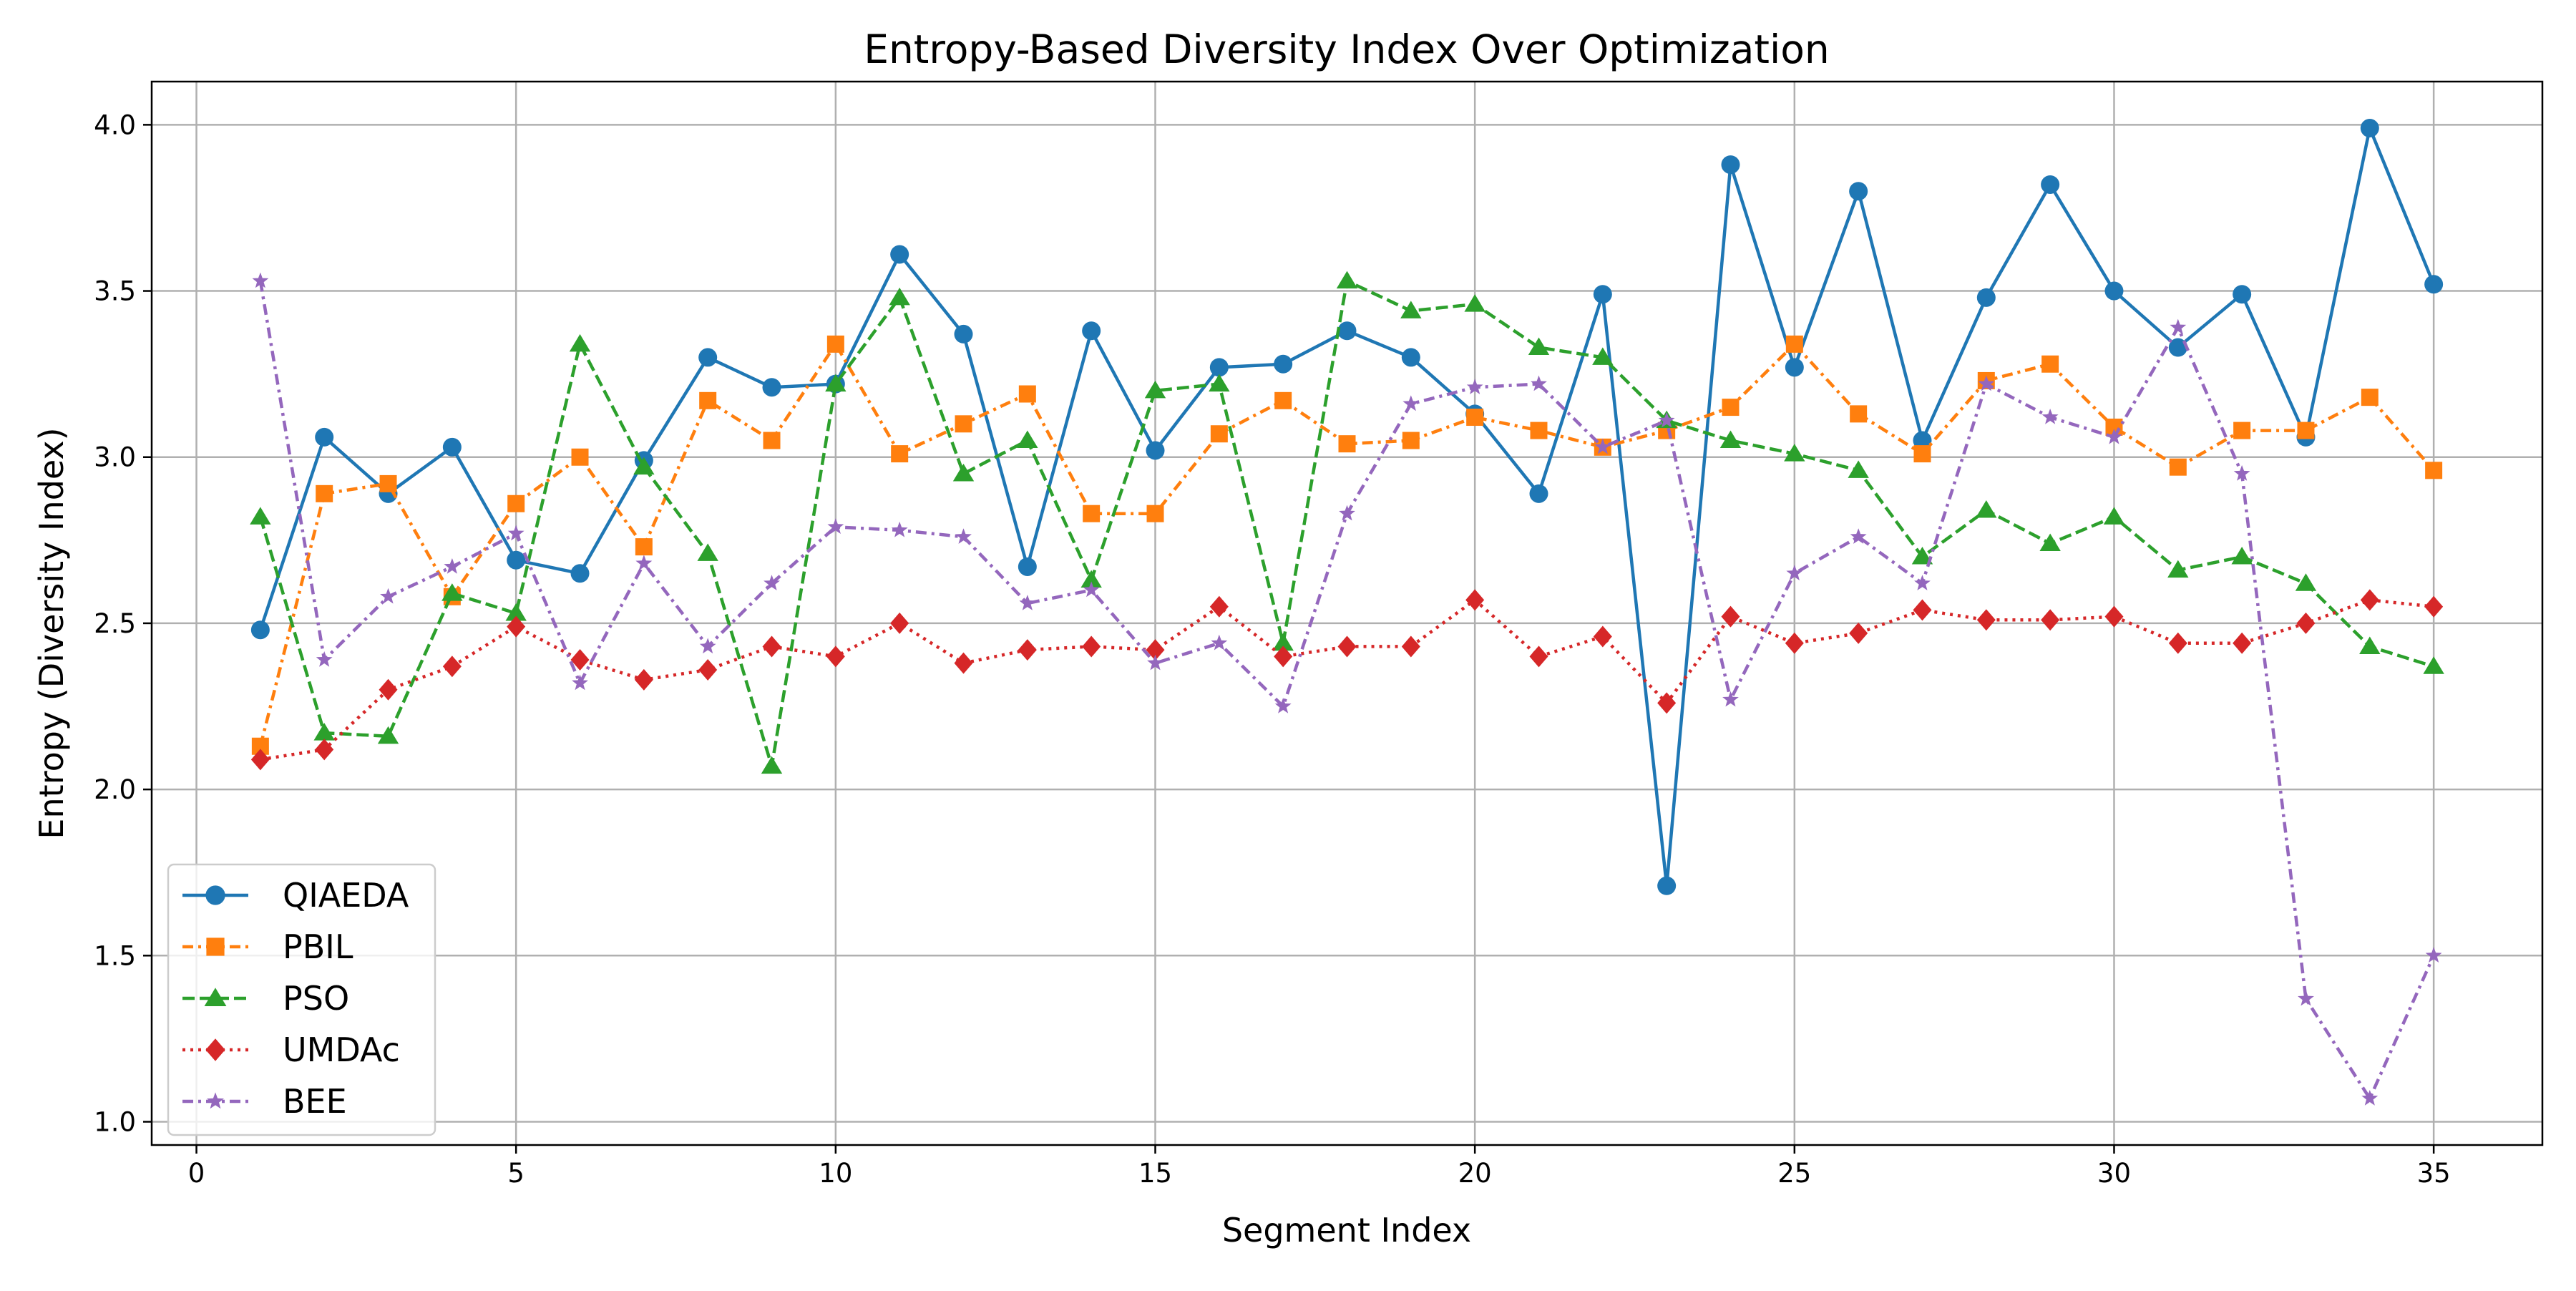  What do you see at coordinates (115, 955) in the screenshot?
I see `y-tick-label: 1.5` at bounding box center [115, 955].